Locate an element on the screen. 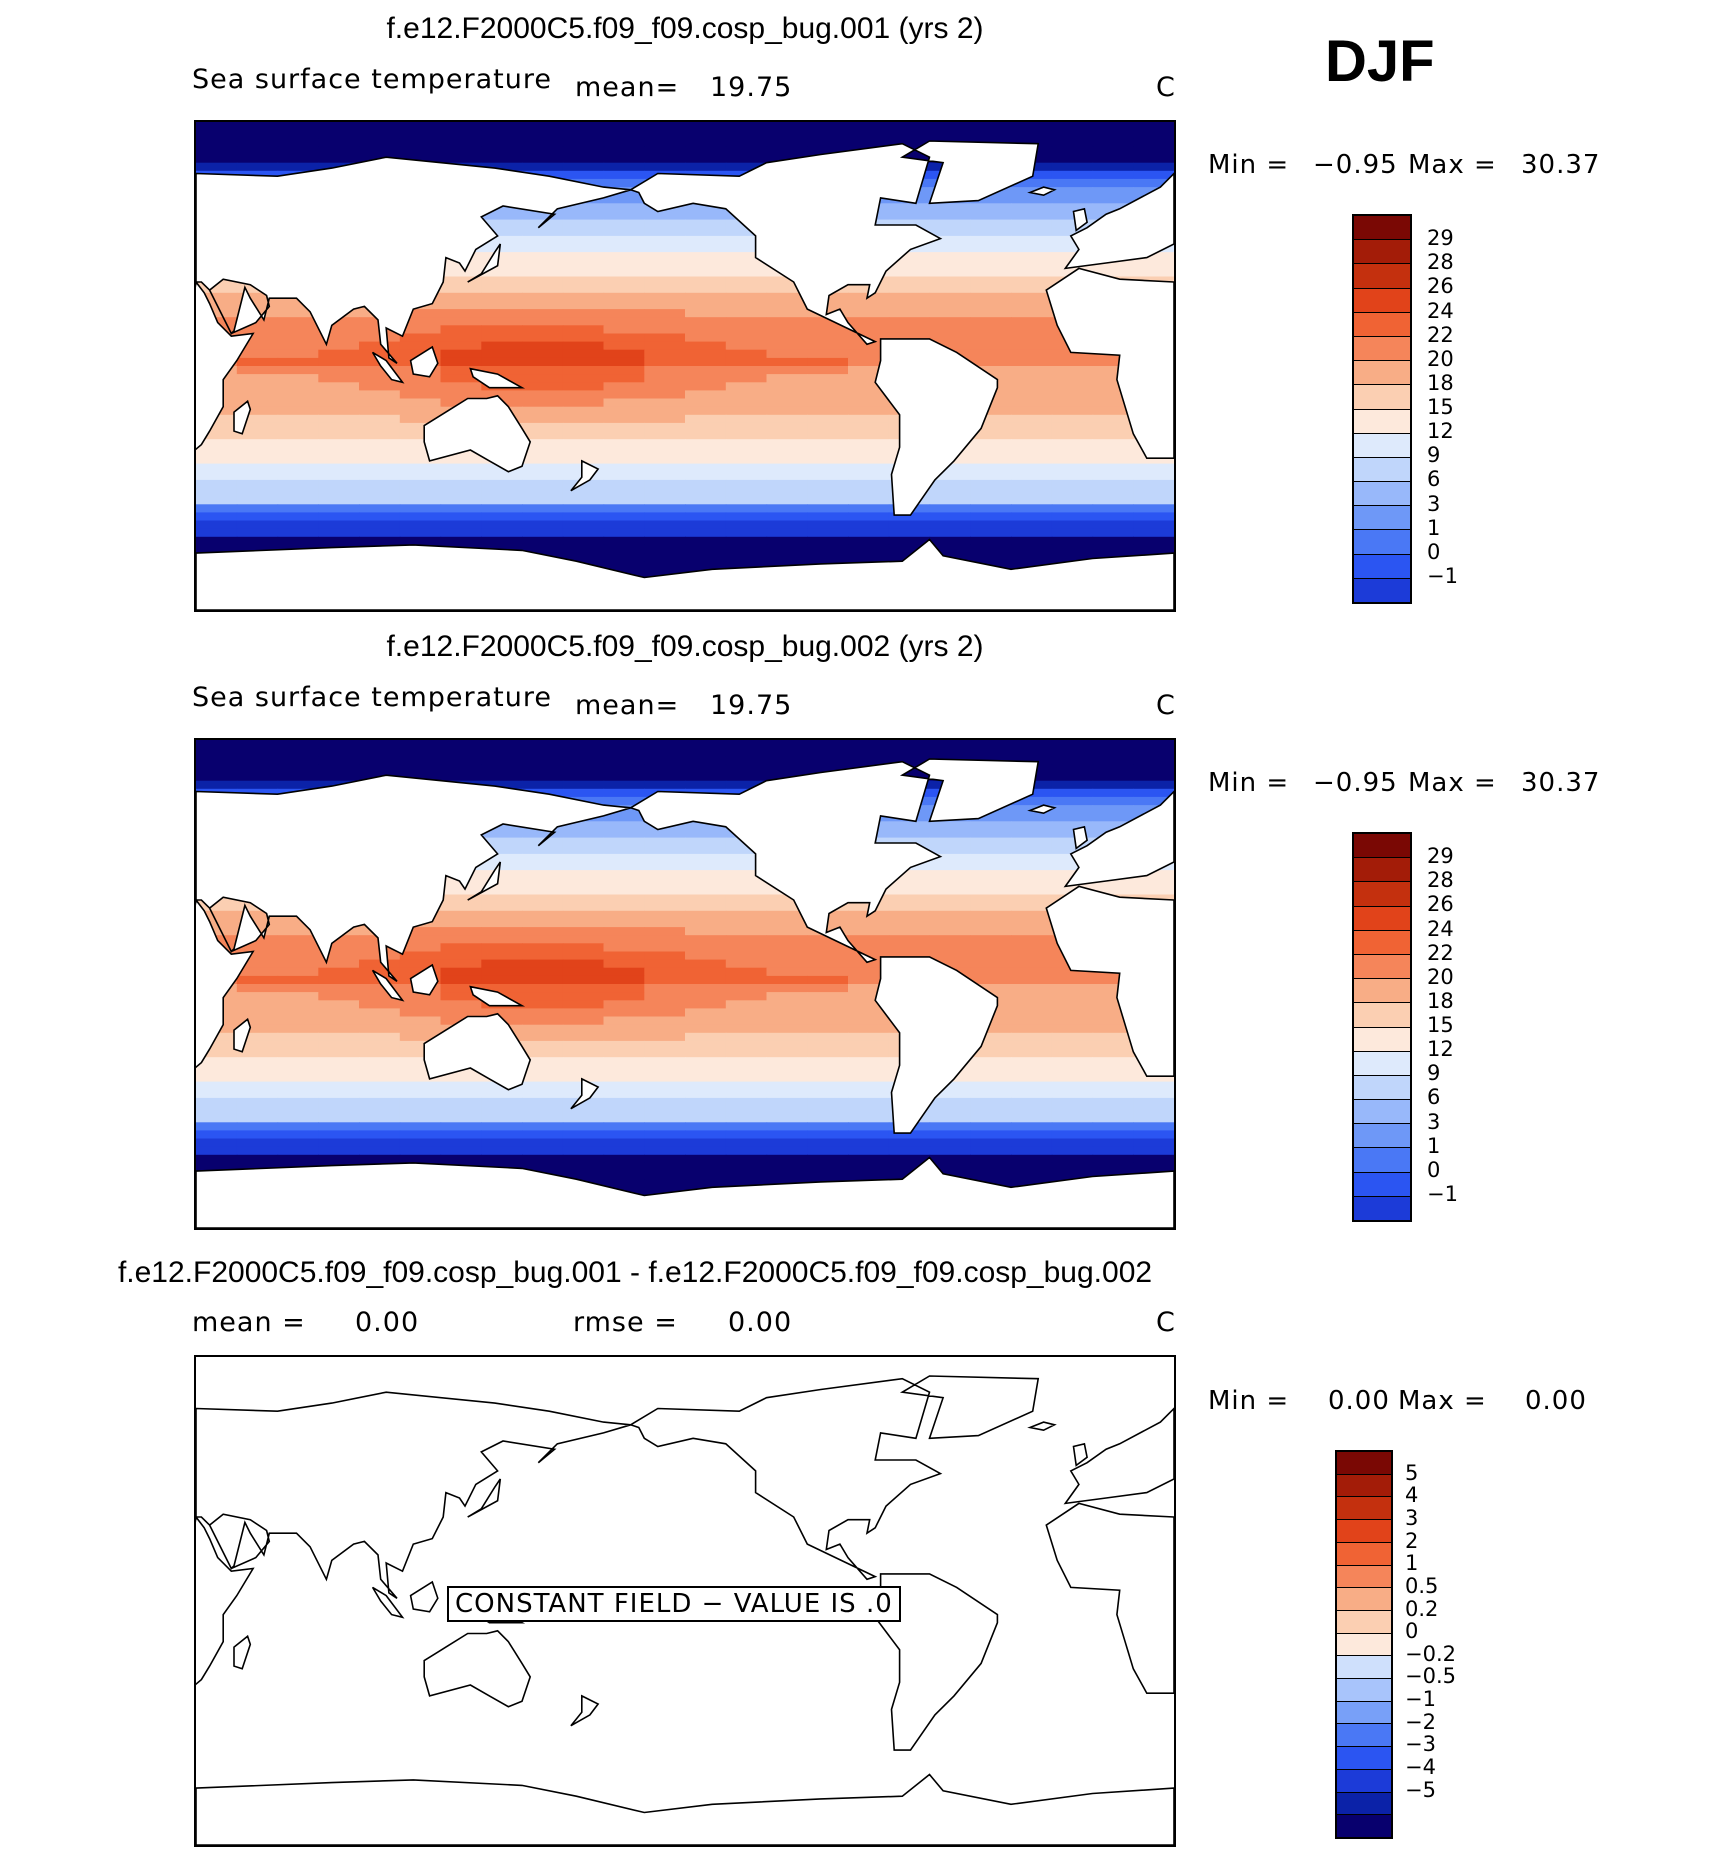 The image size is (1710, 1852). panel3-min-label: Min = is located at coordinates (1249, 1401).